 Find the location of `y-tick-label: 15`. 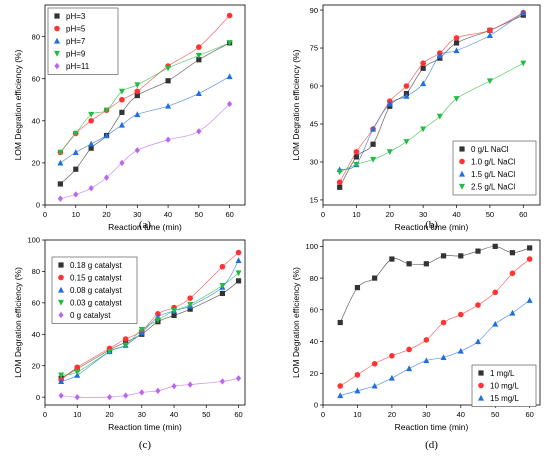

y-tick-label: 15 is located at coordinates (314, 200).